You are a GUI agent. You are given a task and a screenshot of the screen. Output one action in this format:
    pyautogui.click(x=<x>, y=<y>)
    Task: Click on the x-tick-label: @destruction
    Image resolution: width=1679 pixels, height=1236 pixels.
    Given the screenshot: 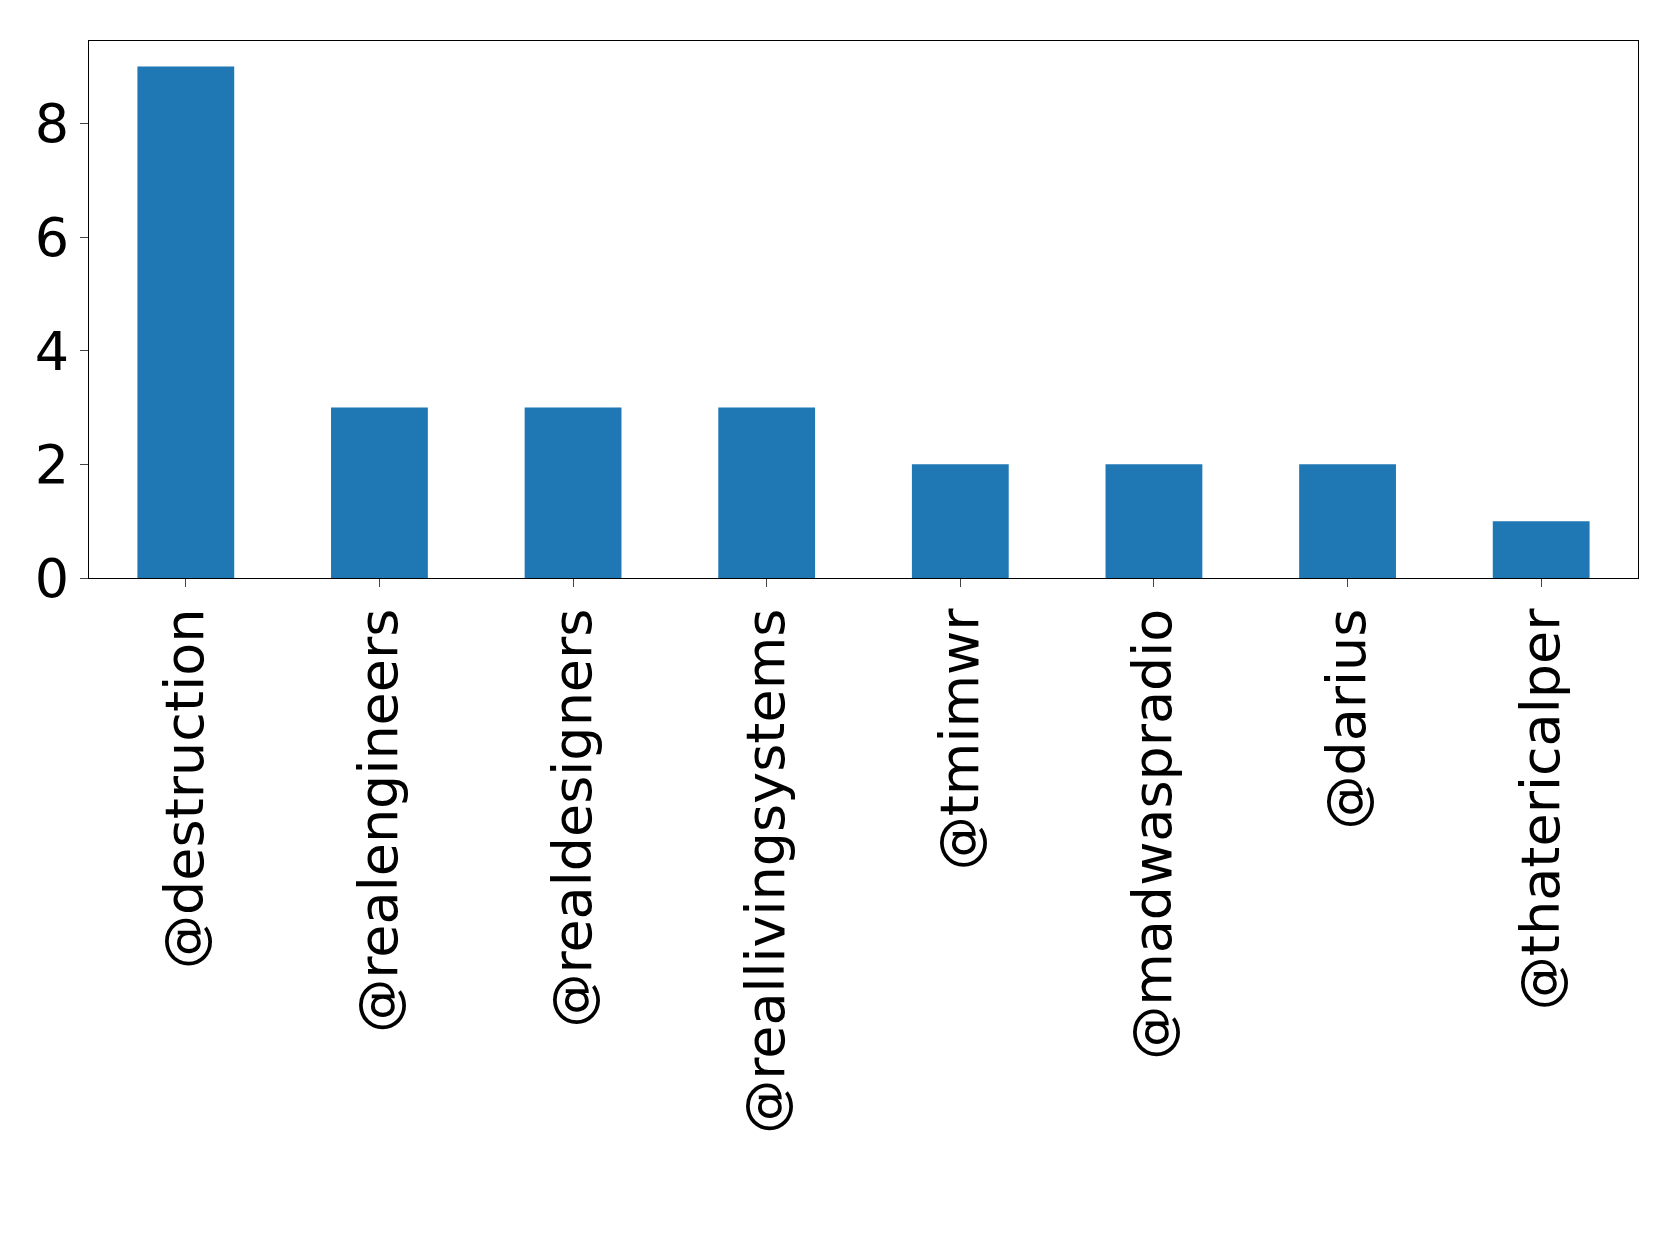 What is the action you would take?
    pyautogui.click(x=185, y=788)
    